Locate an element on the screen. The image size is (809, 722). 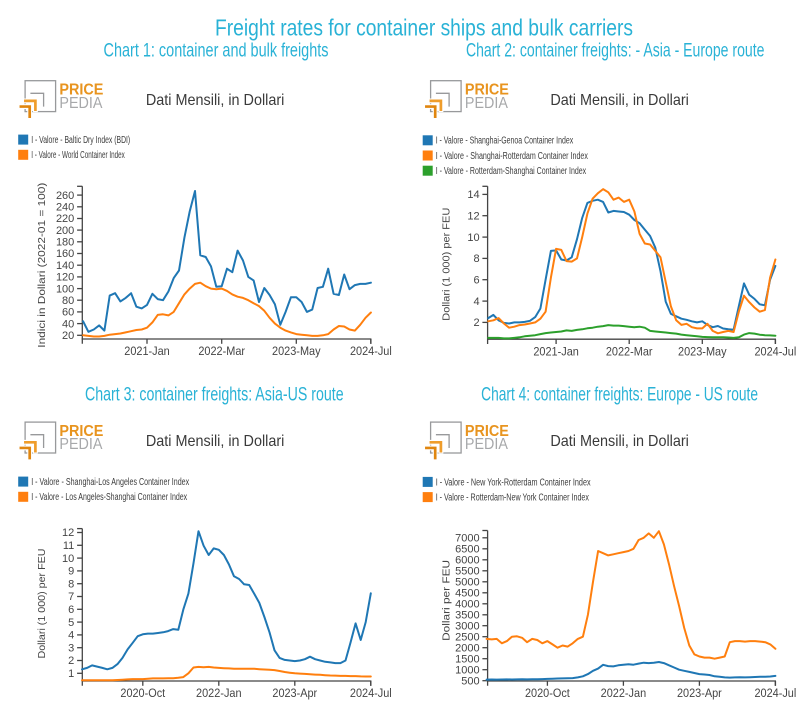
svg-text: 3500 is located at coordinates (467, 616).